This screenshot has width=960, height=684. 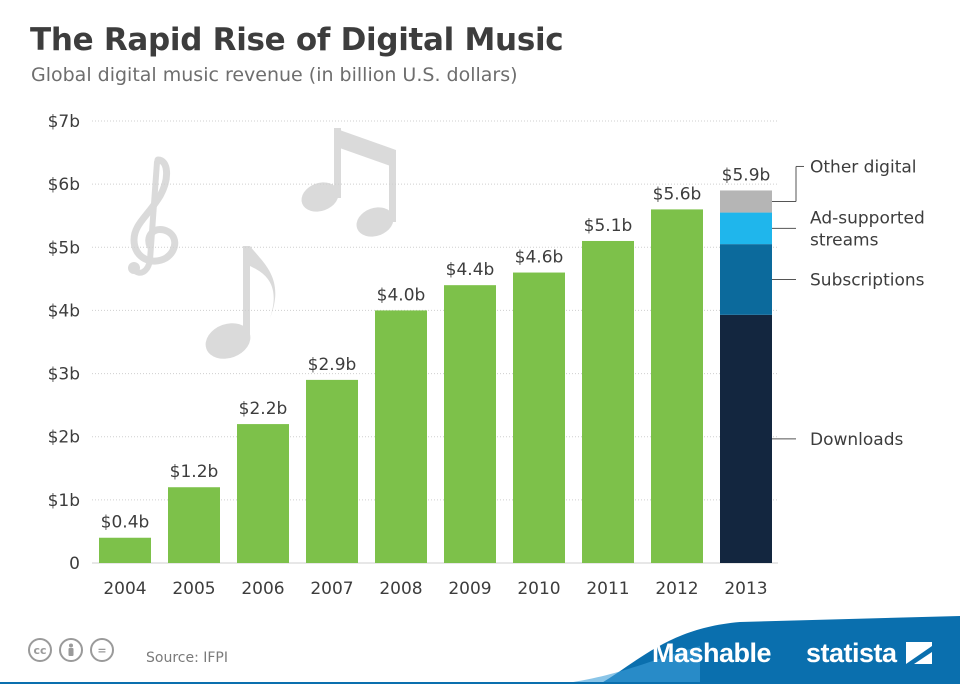 I want to click on x-tick-label: 2013, so click(x=745, y=589).